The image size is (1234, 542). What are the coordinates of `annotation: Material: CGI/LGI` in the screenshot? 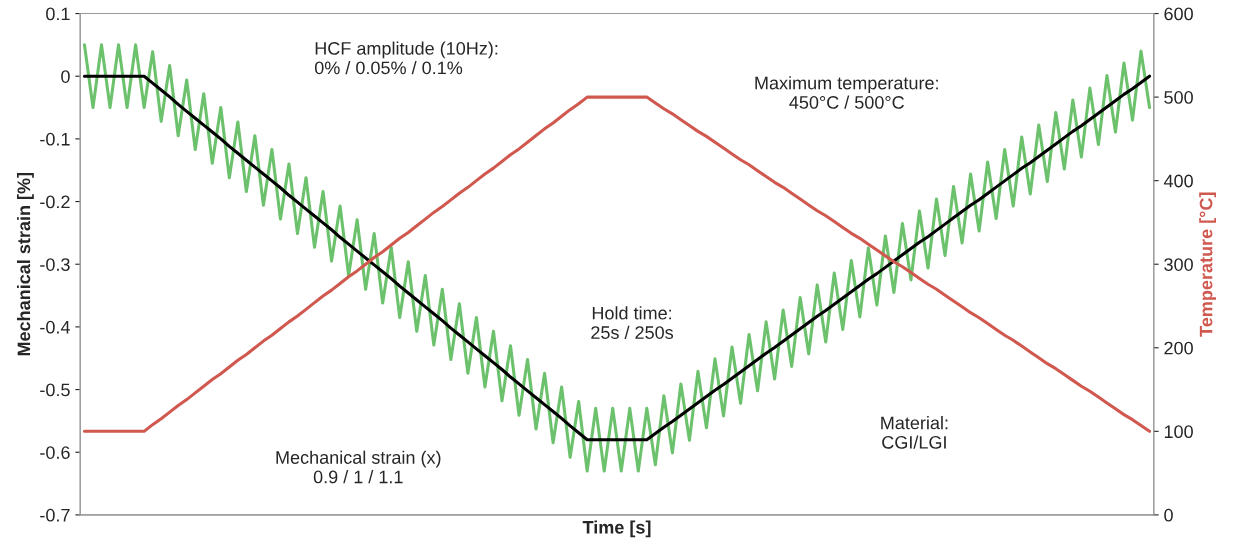 It's located at (914, 432).